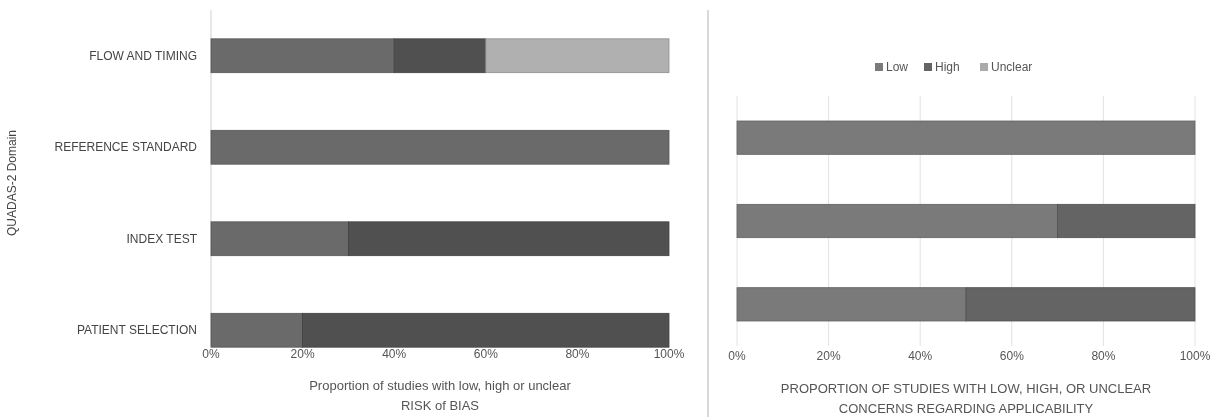 Image resolution: width=1217 pixels, height=417 pixels. I want to click on y-tick-label: FLOW AND TIMING, so click(143, 55).